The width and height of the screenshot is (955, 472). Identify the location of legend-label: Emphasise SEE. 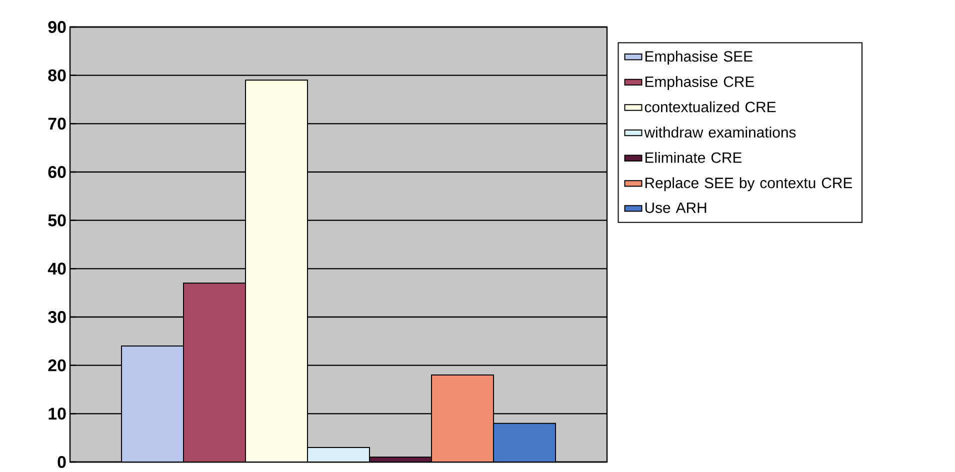
(698, 57).